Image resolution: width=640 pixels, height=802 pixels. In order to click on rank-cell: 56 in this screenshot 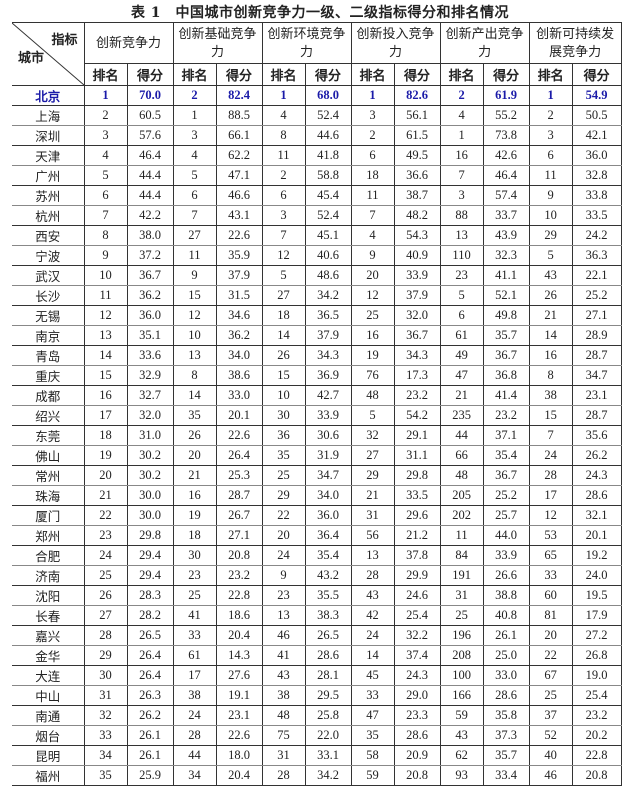, I will do `click(372, 535)`.